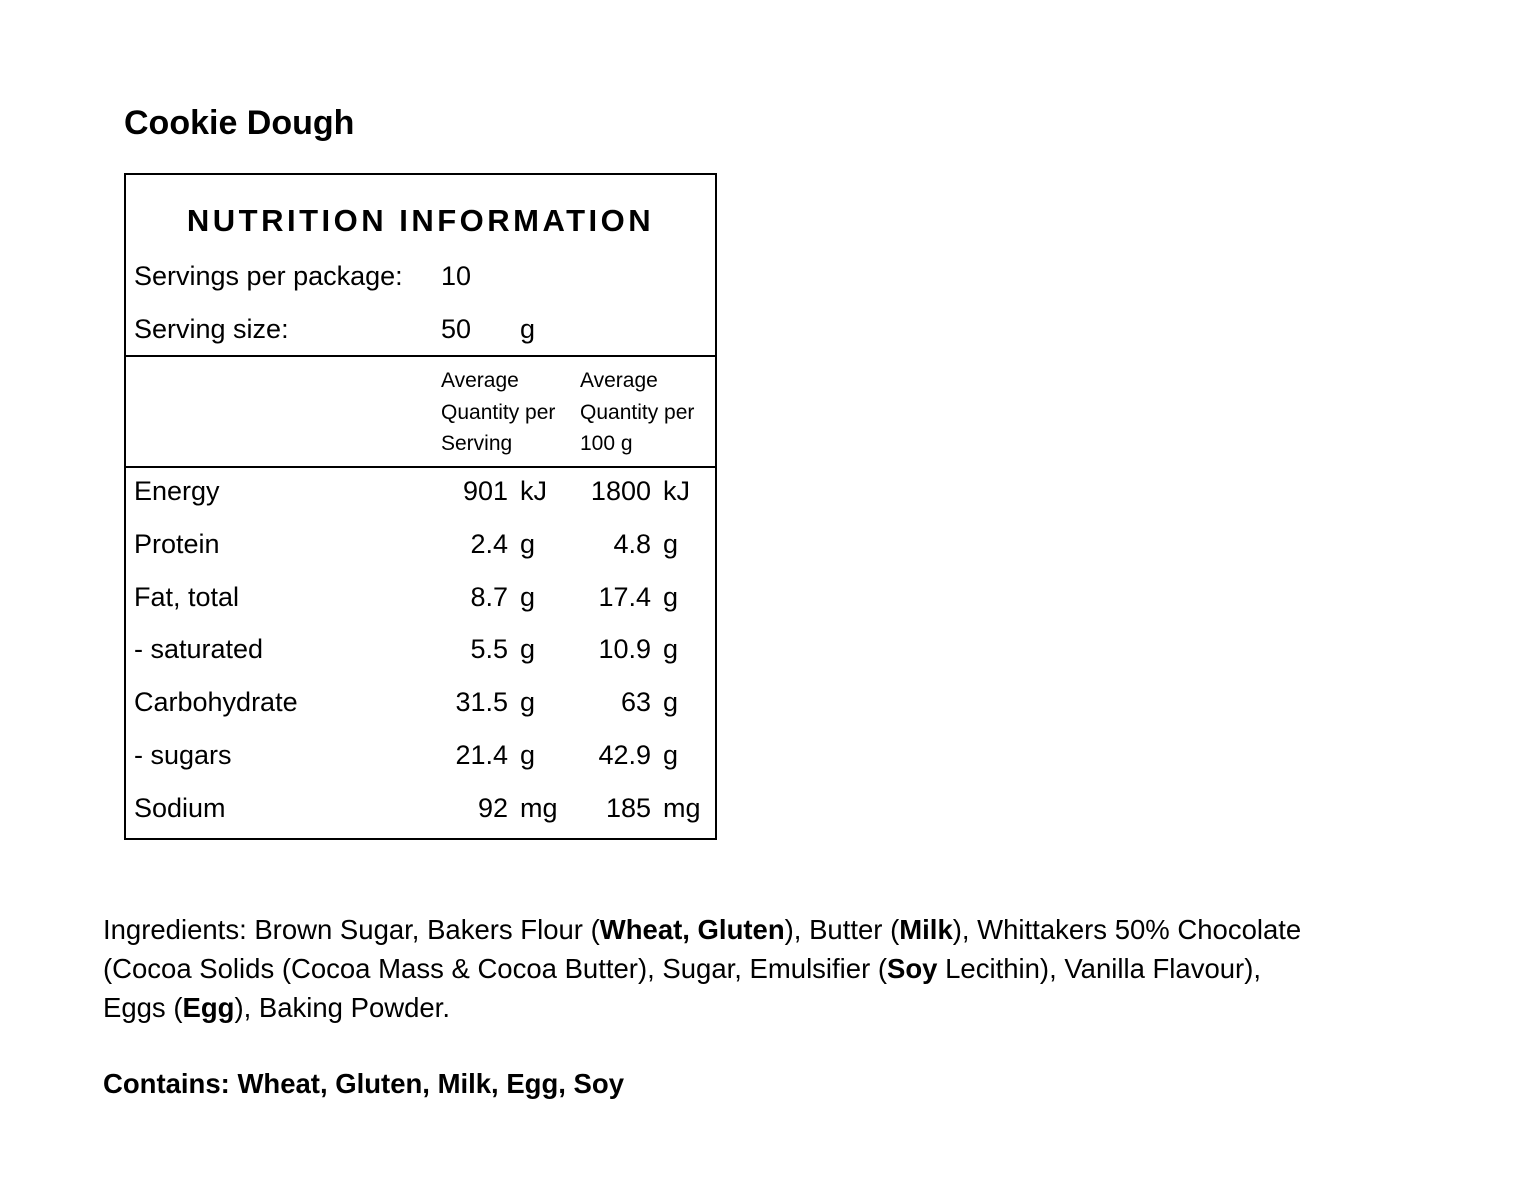 This screenshot has width=1514, height=1194. Describe the element at coordinates (539, 807) in the screenshot. I see `serving-unit: mg` at that location.